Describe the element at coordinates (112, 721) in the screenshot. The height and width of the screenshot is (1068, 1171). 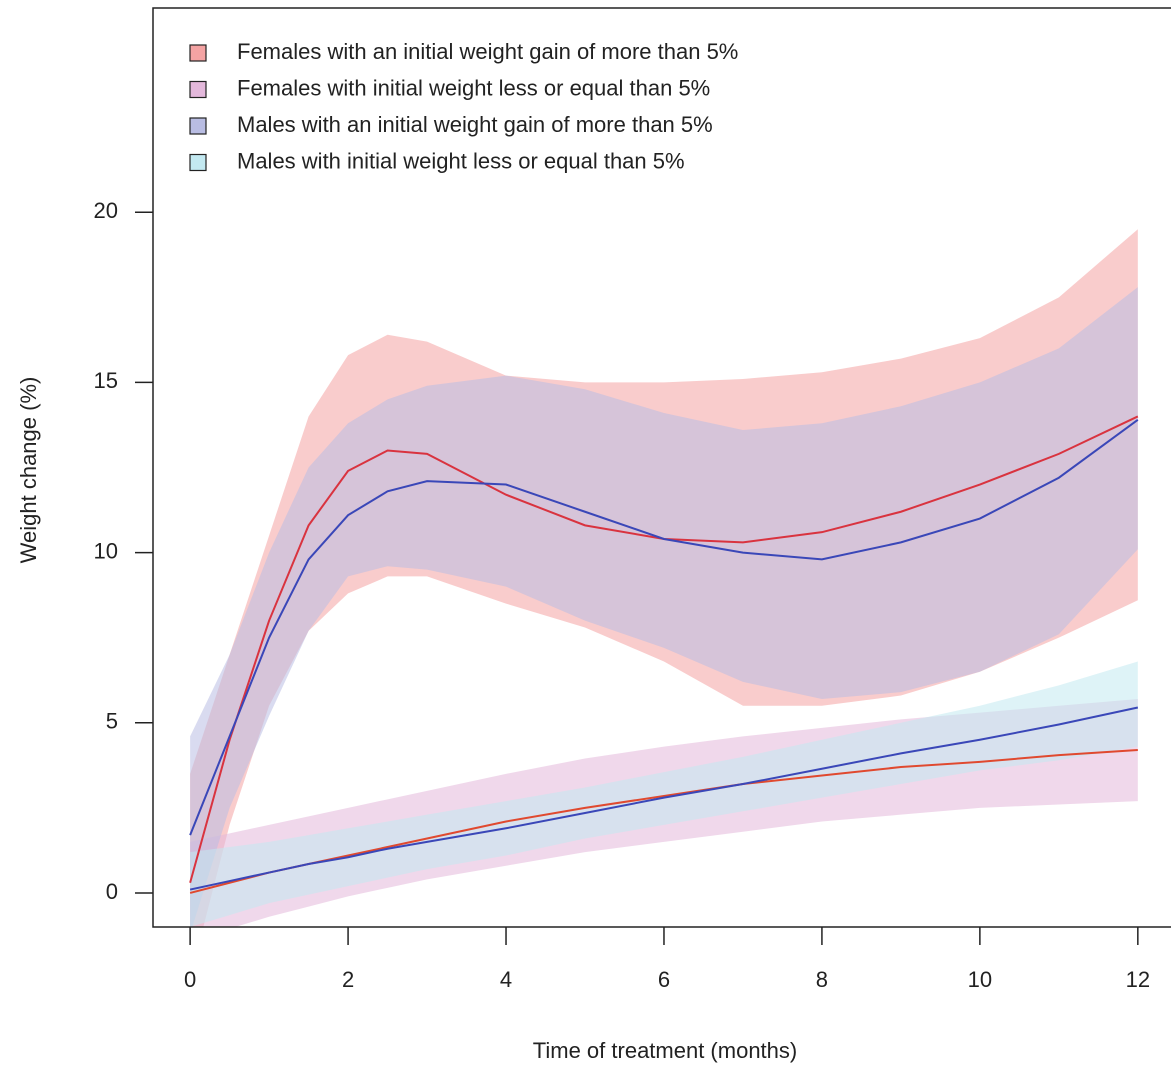
I see `y-tick-label: 5` at that location.